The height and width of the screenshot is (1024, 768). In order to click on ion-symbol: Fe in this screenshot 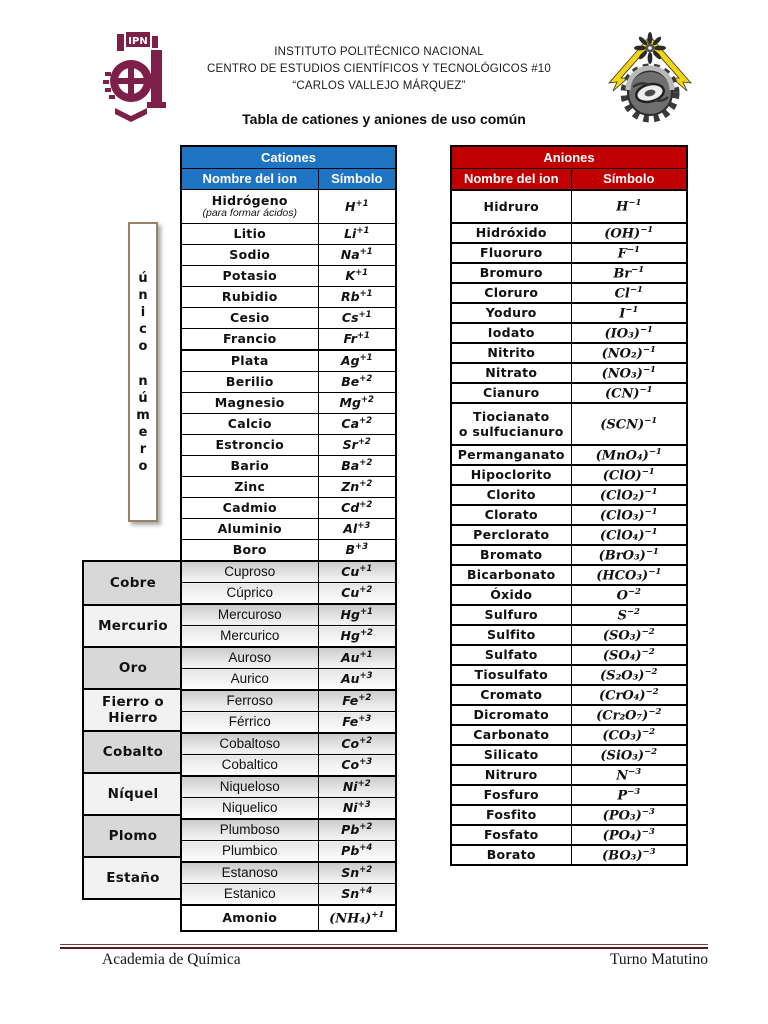, I will do `click(350, 722)`.